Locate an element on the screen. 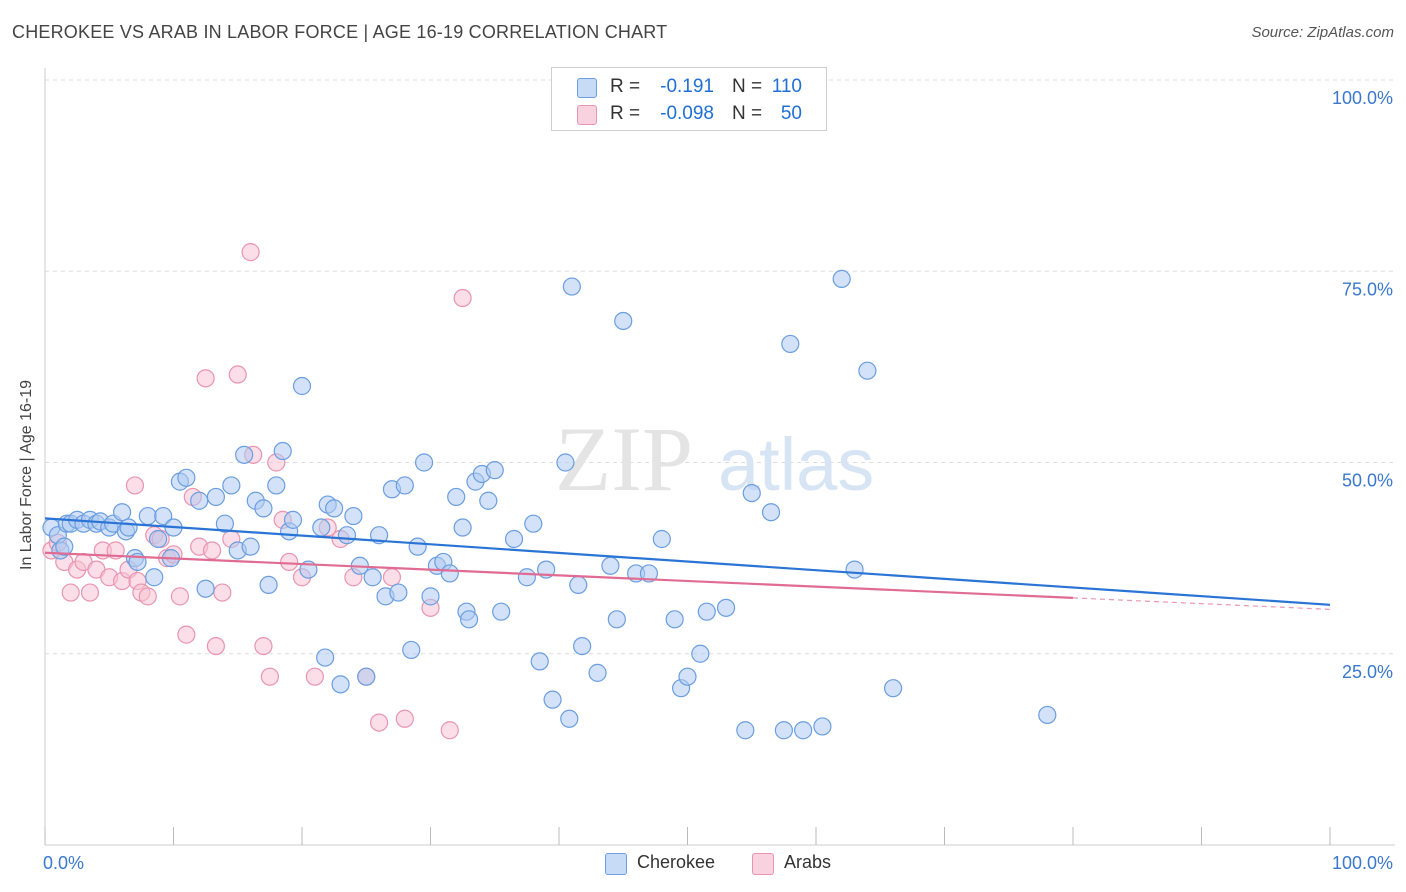  y-tick-label: 75.0% is located at coordinates (1367, 289).